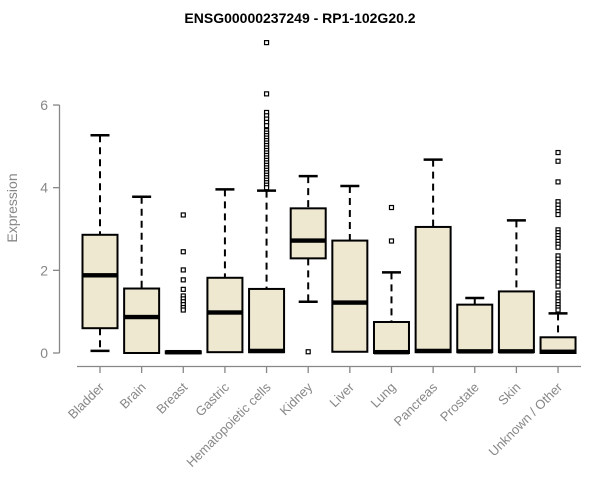 This screenshot has height=500, width=600. I want to click on x-tick-label: Brain, so click(133, 396).